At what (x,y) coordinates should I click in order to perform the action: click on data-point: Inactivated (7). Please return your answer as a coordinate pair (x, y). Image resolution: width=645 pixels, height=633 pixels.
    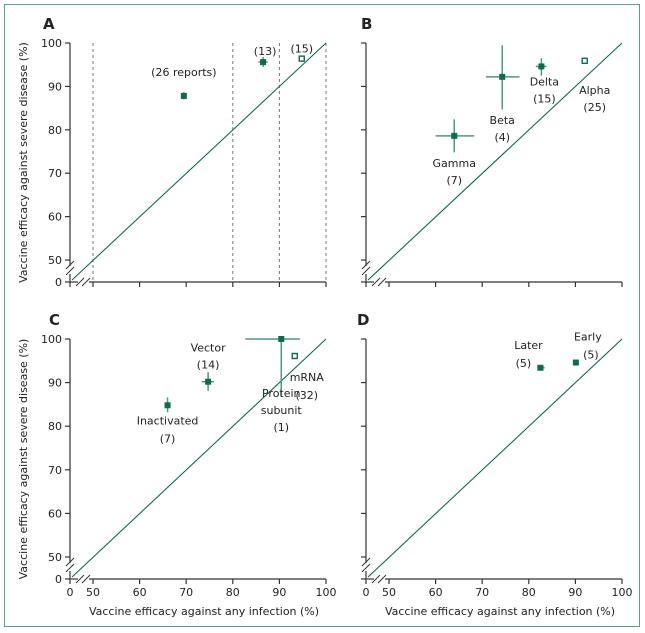
    Looking at the image, I should click on (168, 421).